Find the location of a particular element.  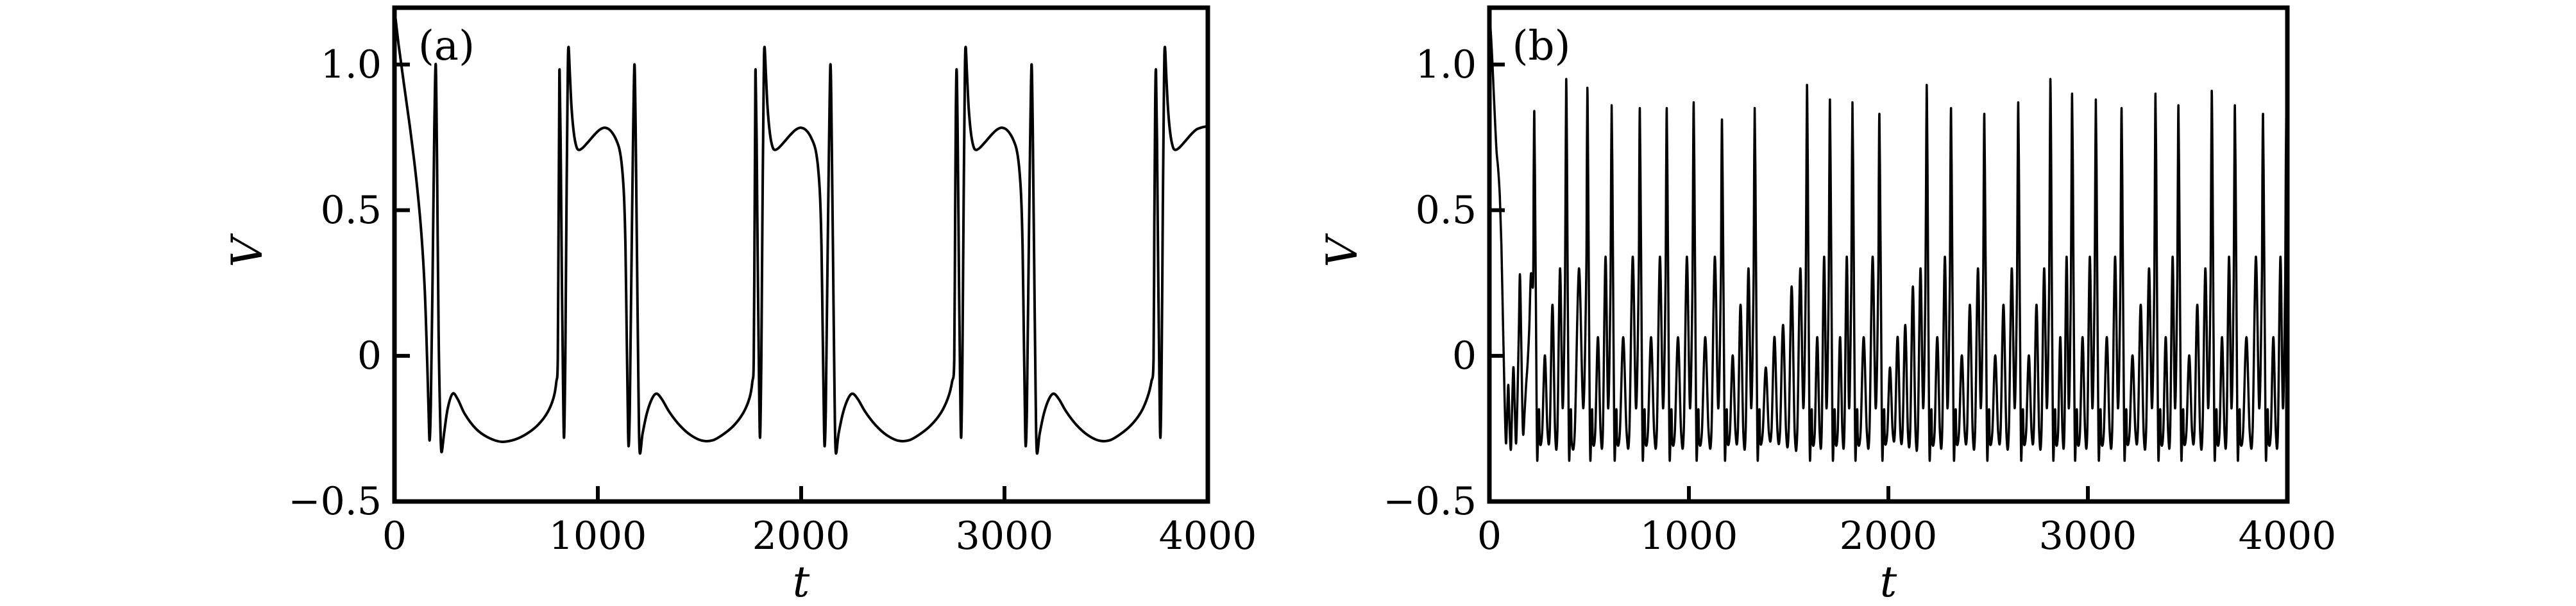

x-axis-label-b: t is located at coordinates (1888, 582).